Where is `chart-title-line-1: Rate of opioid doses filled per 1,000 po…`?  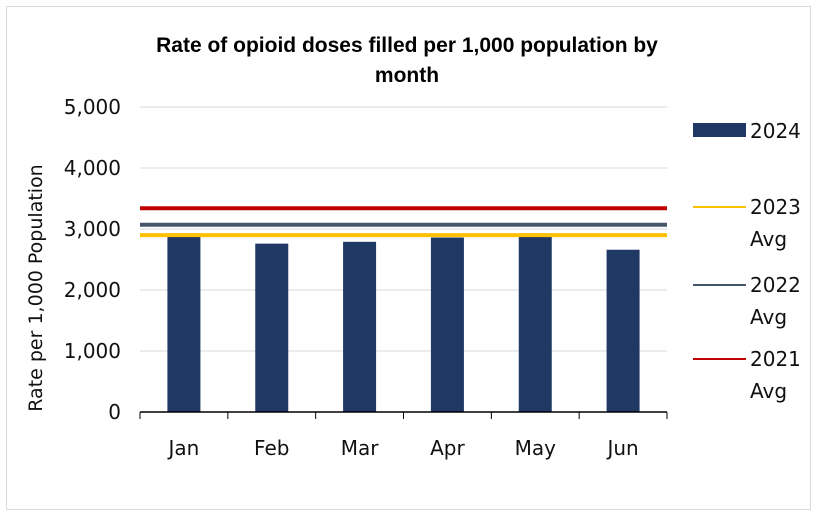 chart-title-line-1: Rate of opioid doses filled per 1,000 po… is located at coordinates (407, 45).